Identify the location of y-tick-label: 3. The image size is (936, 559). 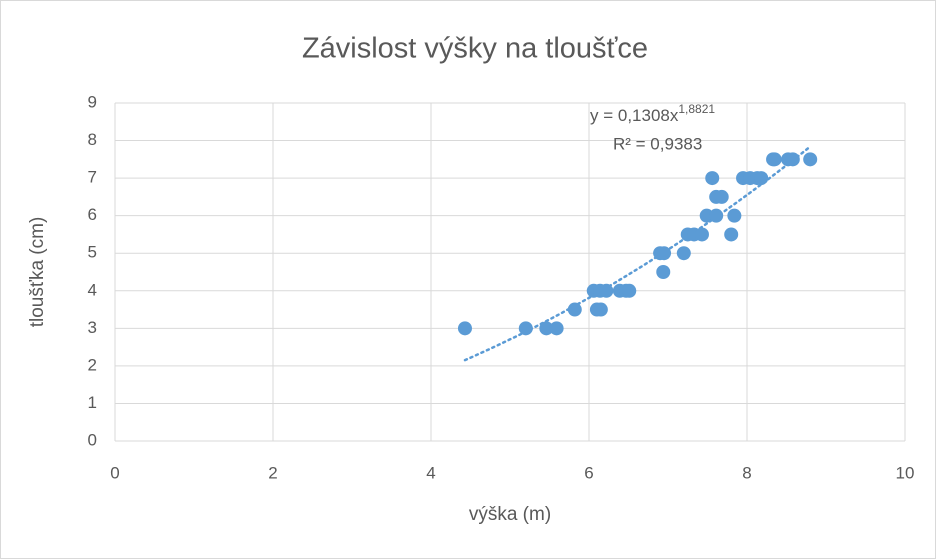
(92, 327).